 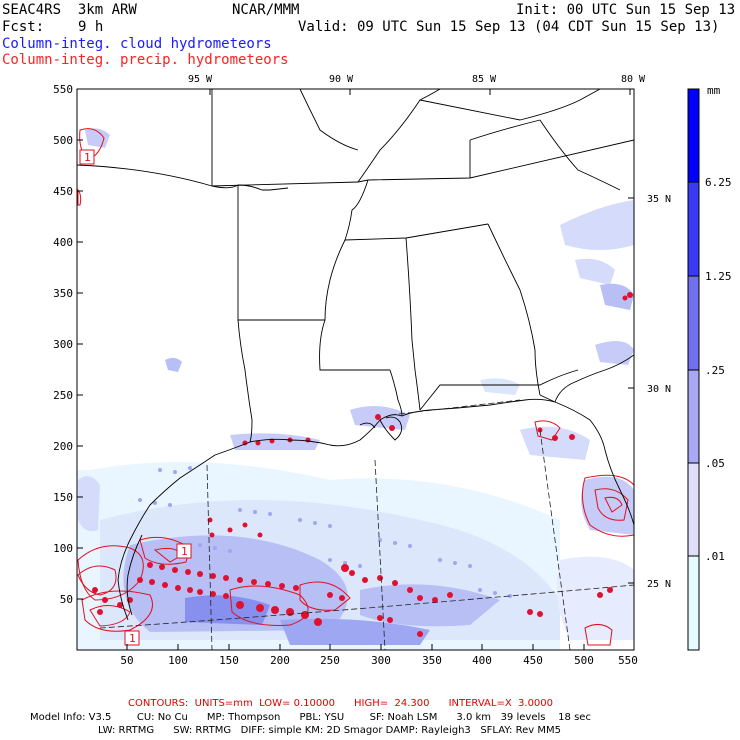 I want to click on x-tick-label: 450, so click(x=533, y=660).